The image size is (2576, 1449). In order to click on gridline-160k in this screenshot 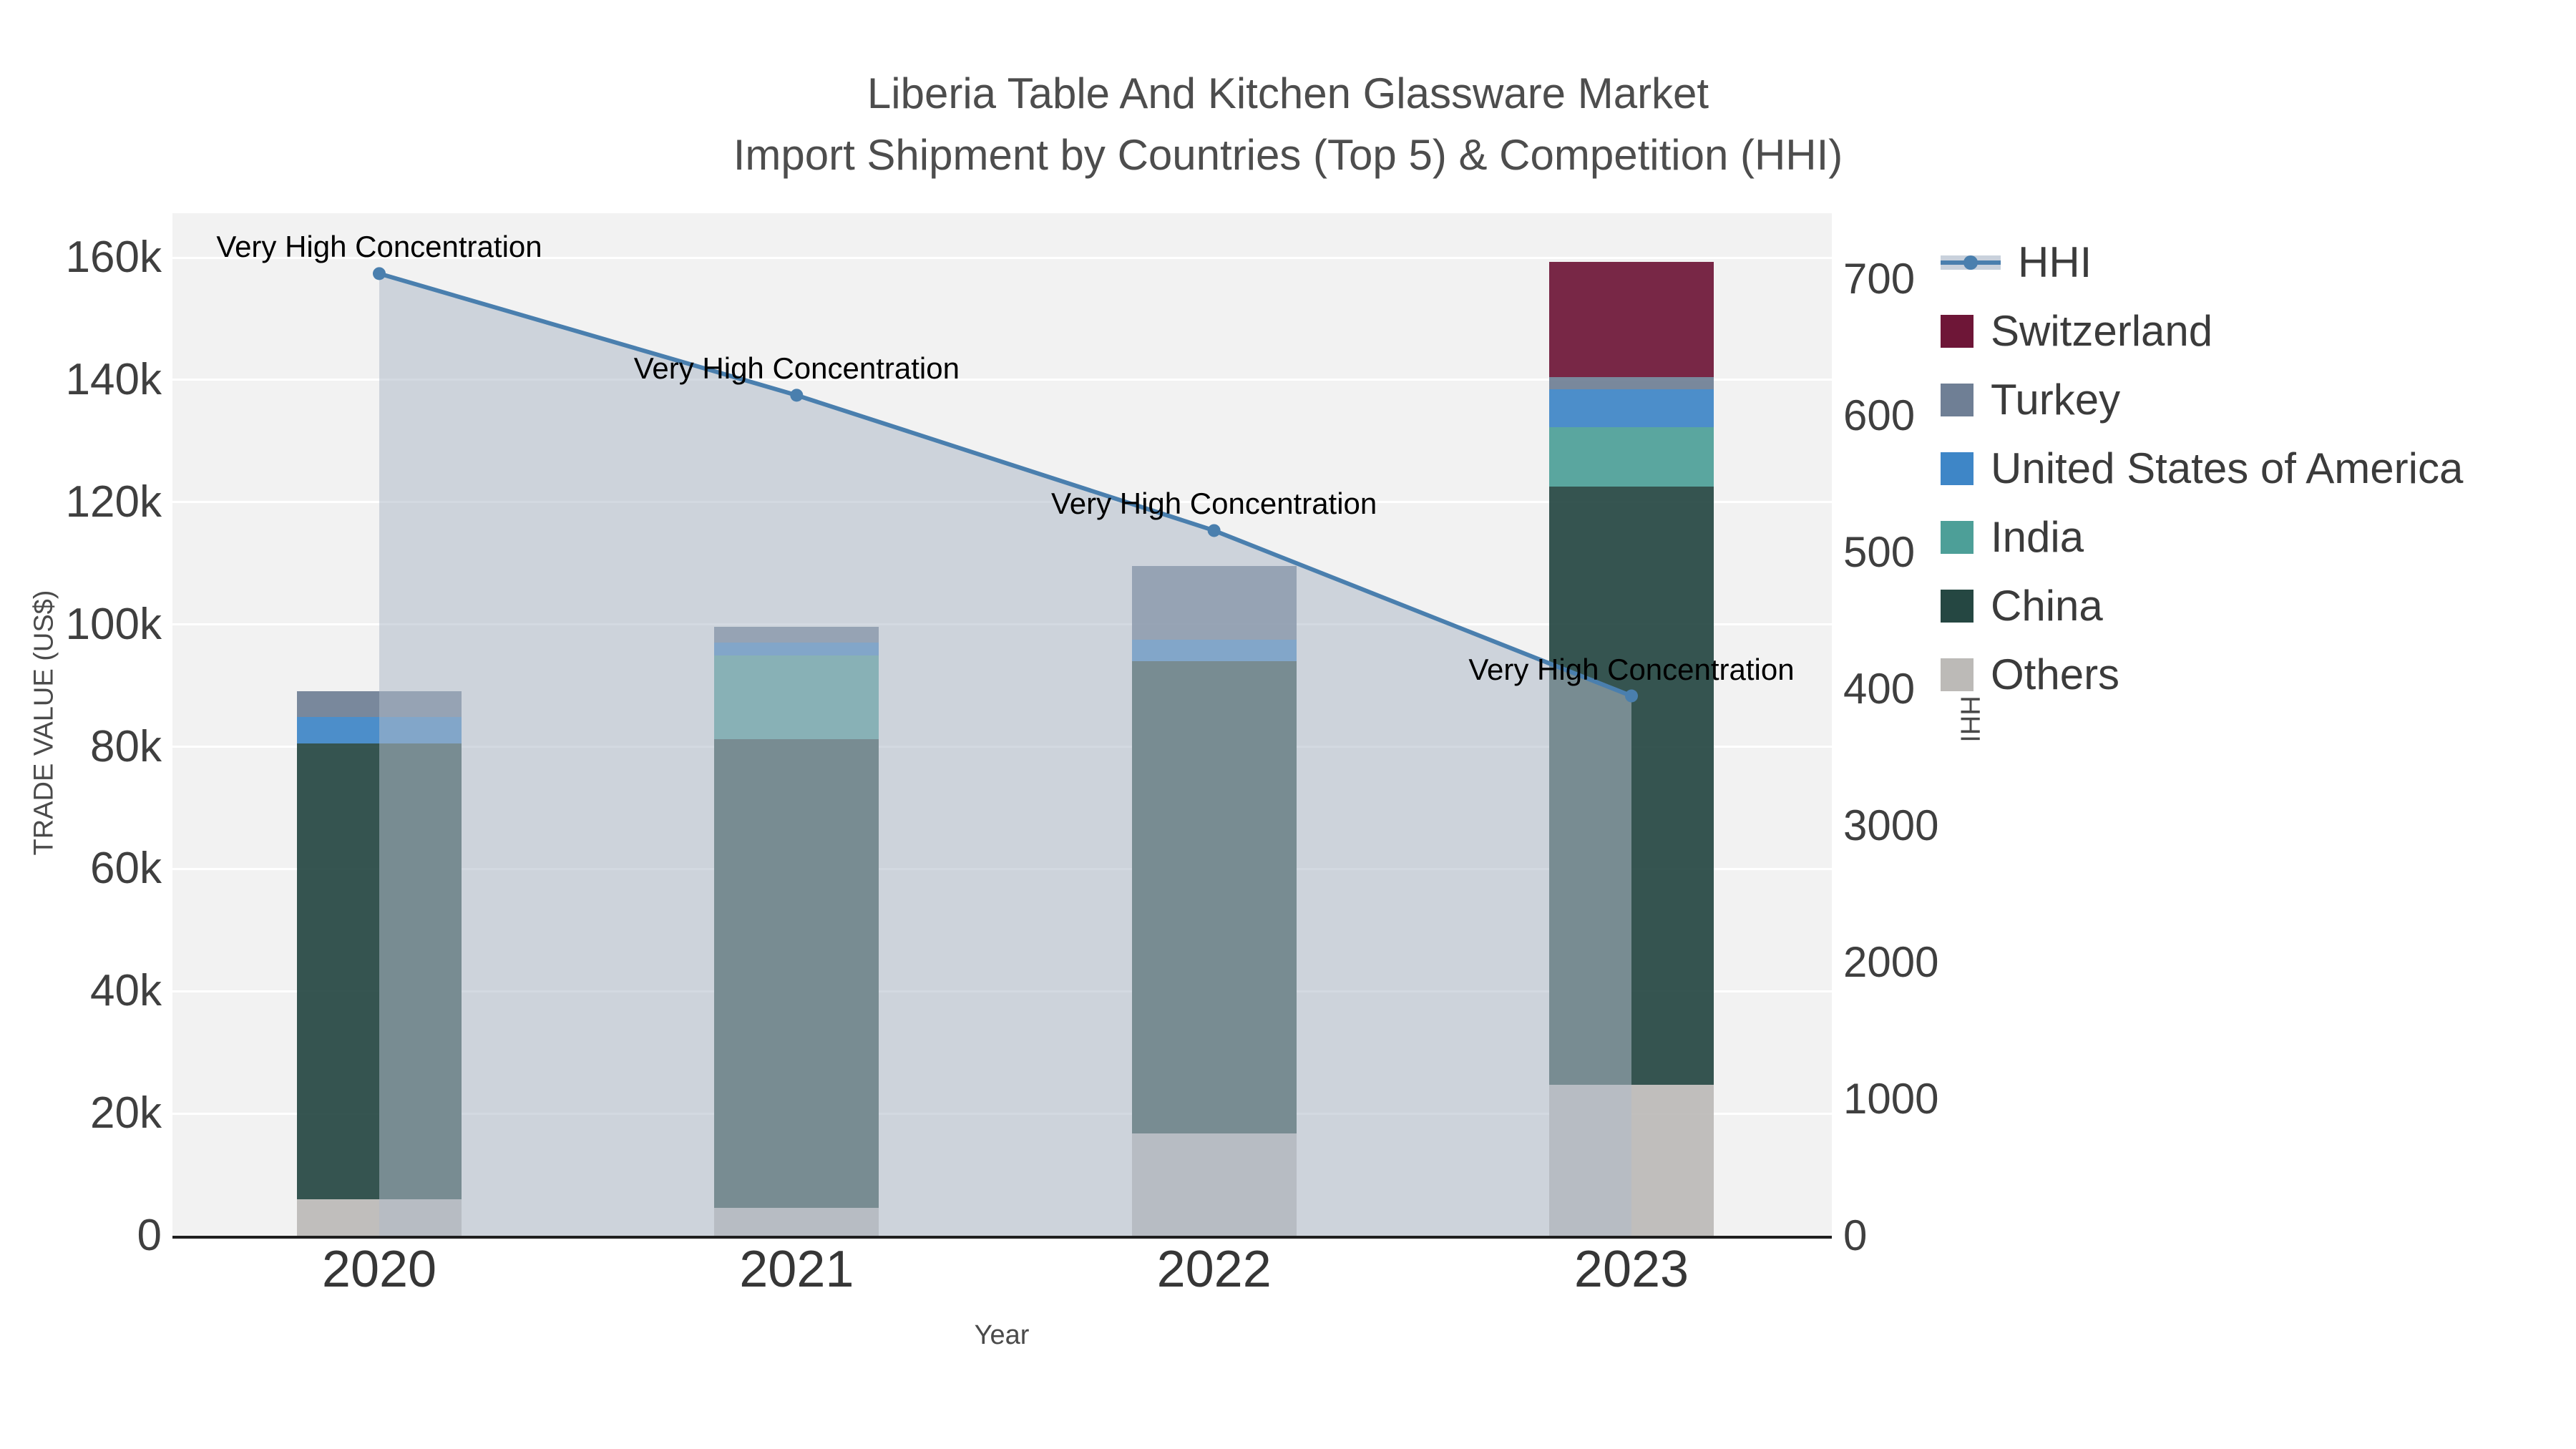, I will do `click(1002, 257)`.